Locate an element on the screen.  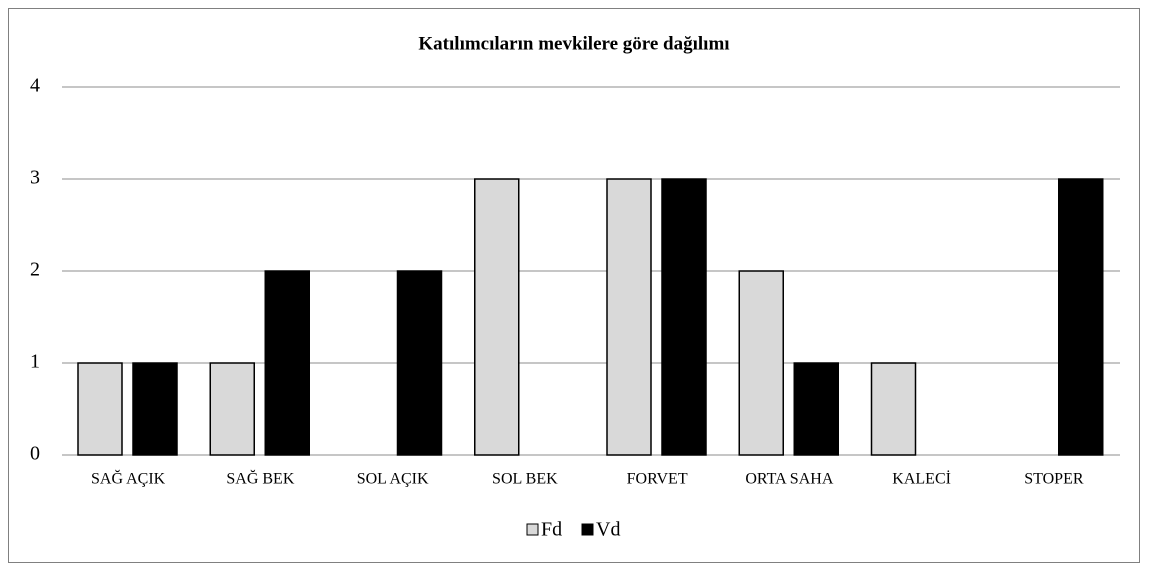
x-tick-label: SAĞ BEK is located at coordinates (260, 478).